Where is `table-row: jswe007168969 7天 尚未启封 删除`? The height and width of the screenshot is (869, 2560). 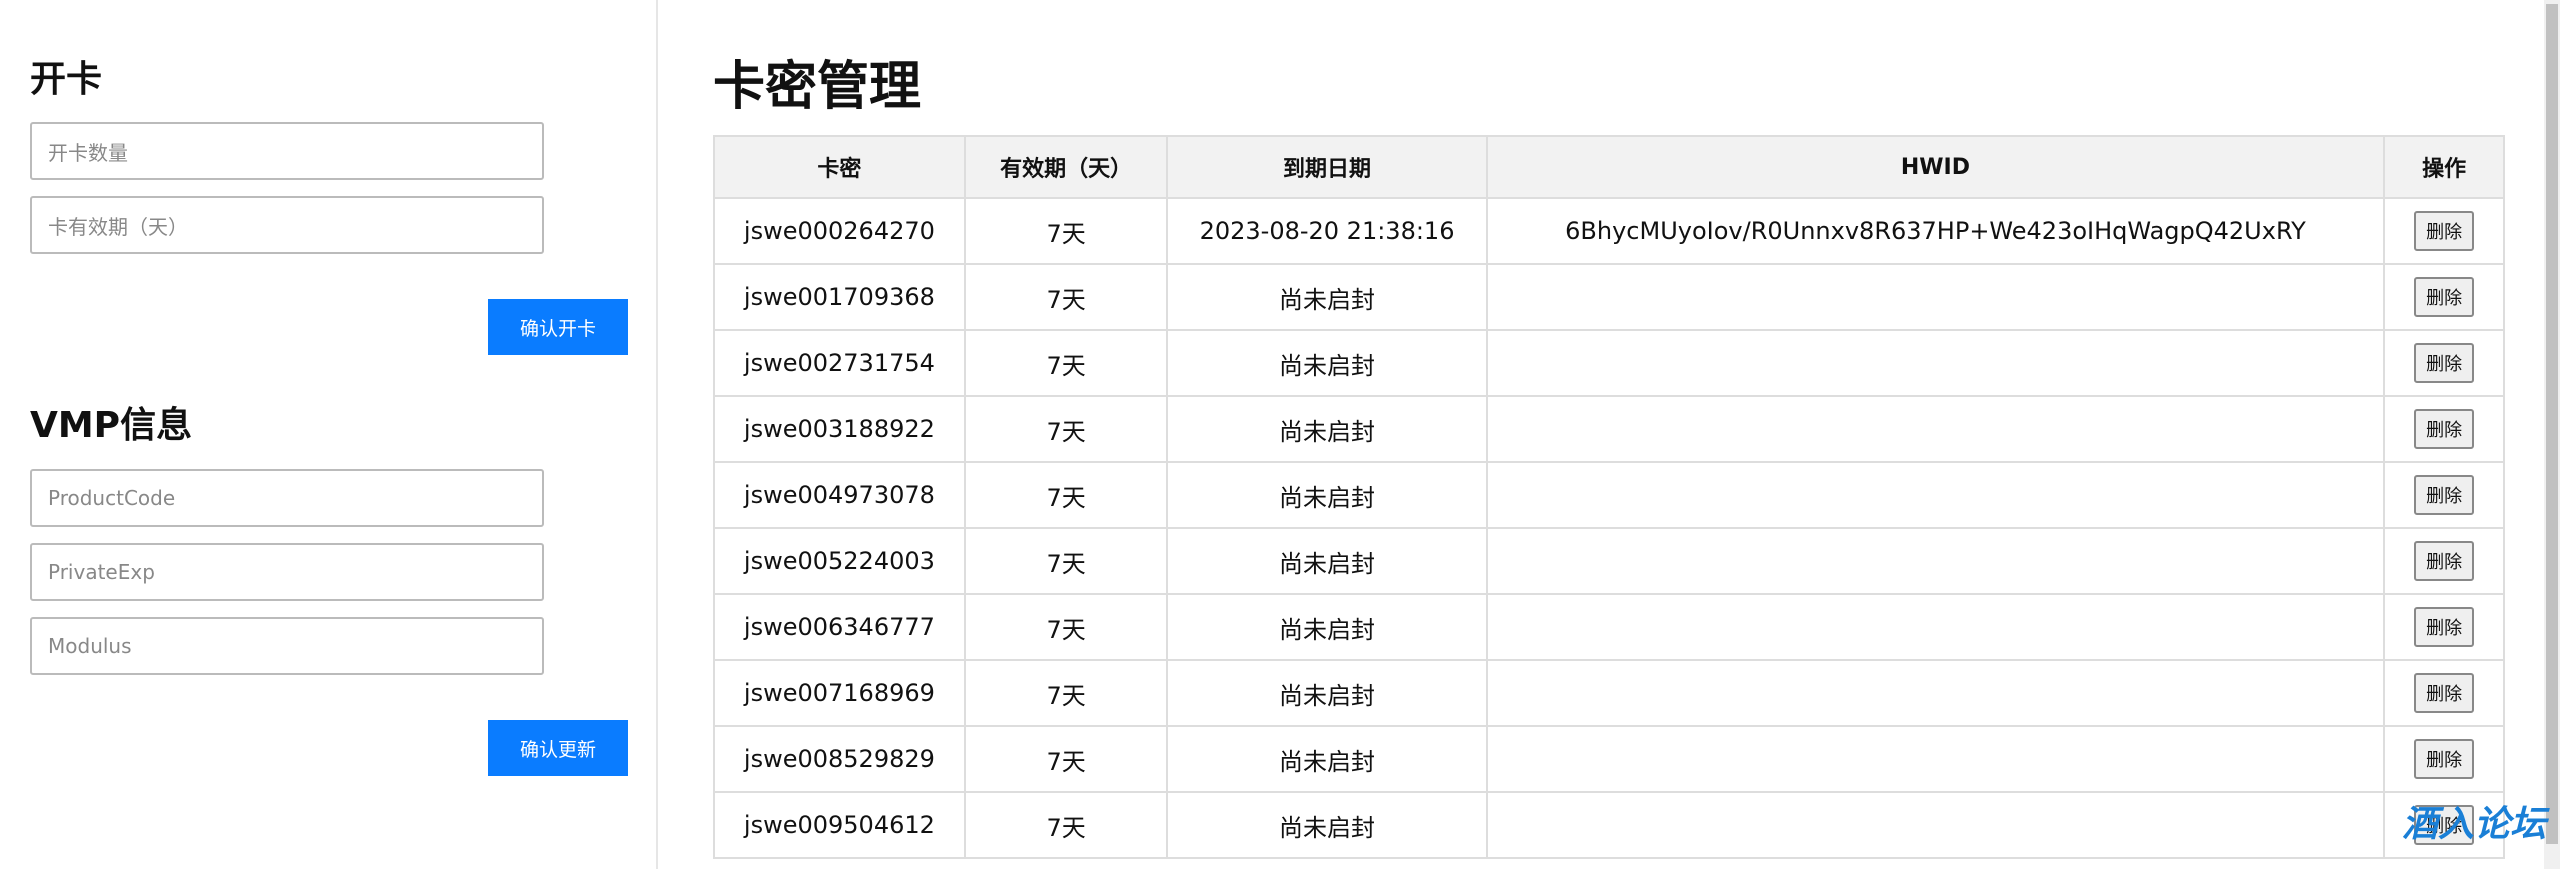 table-row: jswe007168969 7天 尚未启封 删除 is located at coordinates (1609, 693).